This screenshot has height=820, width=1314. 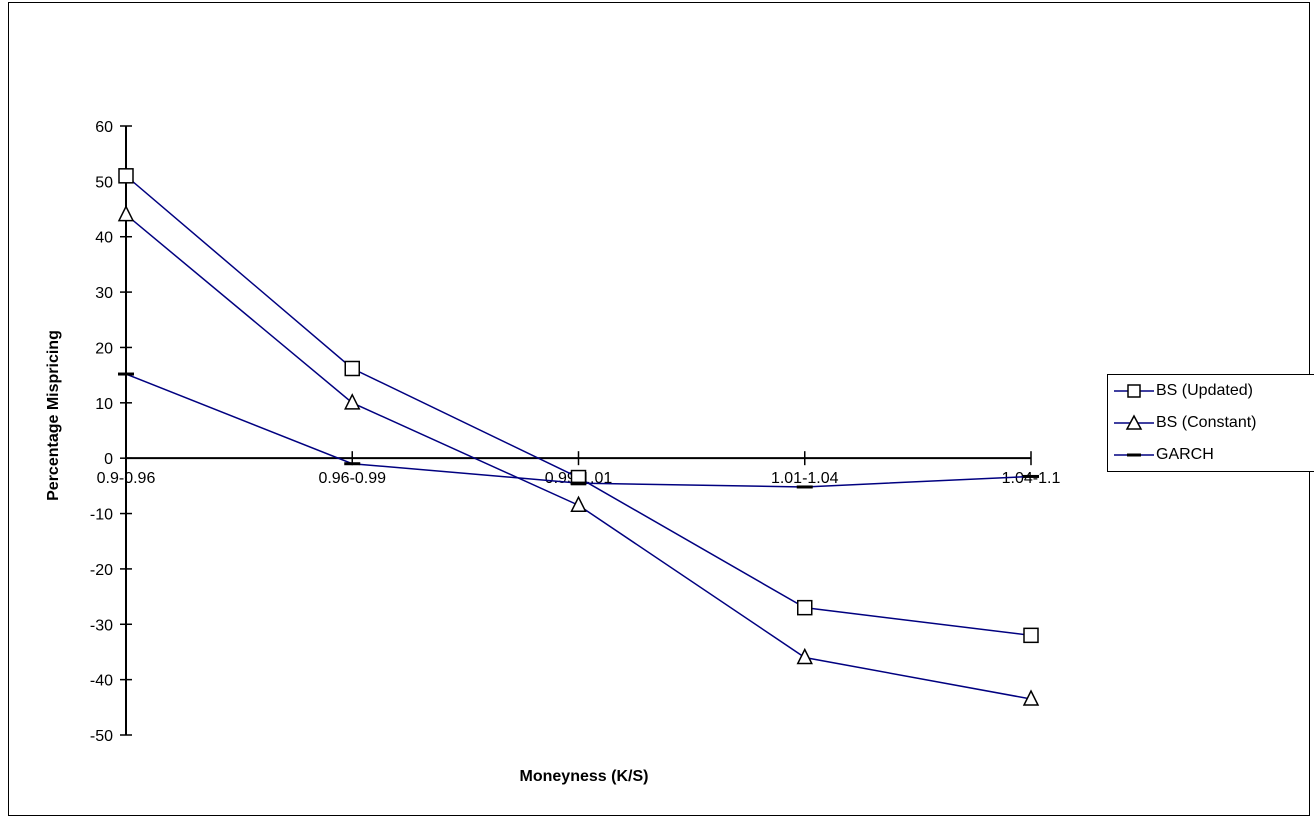 What do you see at coordinates (1134, 391) in the screenshot?
I see `legend-swatch-square-icon` at bounding box center [1134, 391].